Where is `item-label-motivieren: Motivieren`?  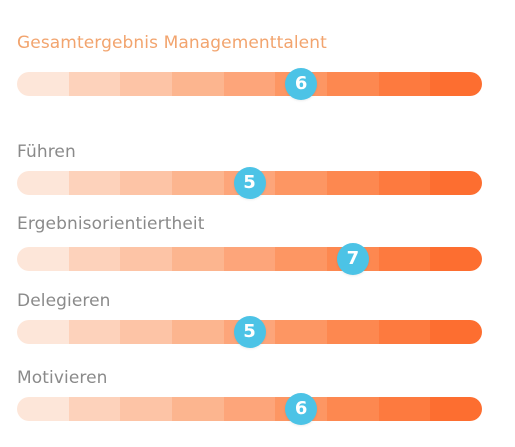
item-label-motivieren: Motivieren is located at coordinates (62, 378).